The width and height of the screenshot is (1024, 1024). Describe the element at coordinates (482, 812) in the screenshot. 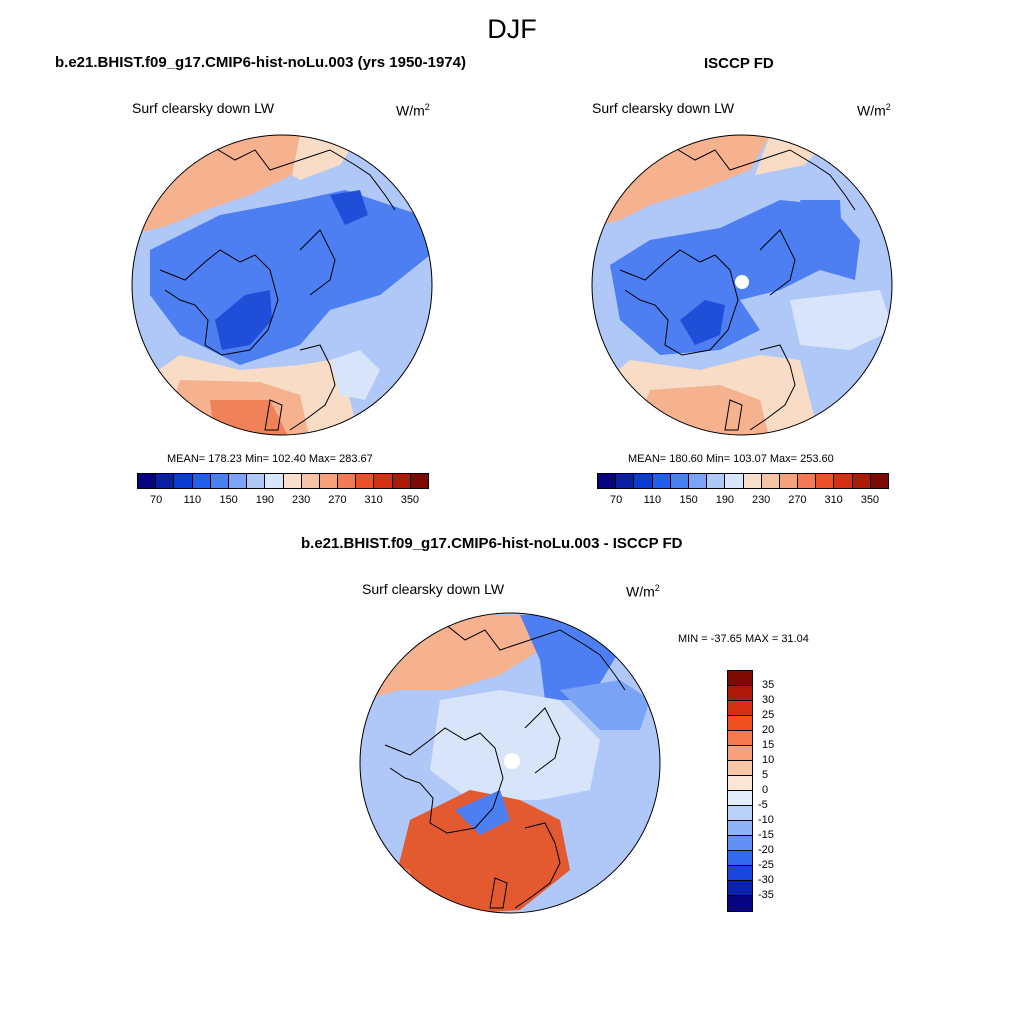

I see `field-blue-baffin` at that location.